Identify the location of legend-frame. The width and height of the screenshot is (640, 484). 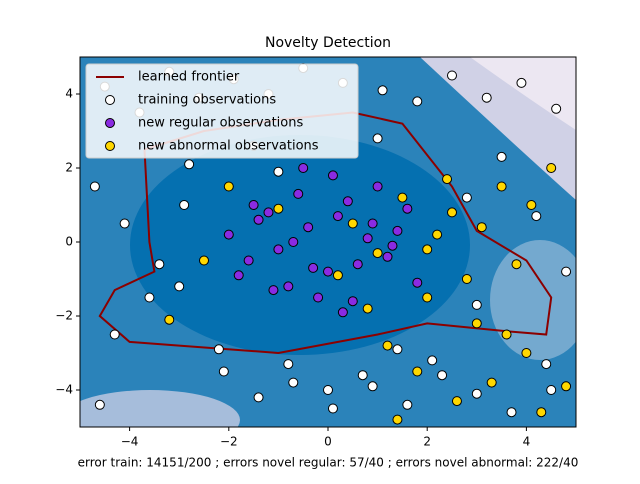
(222, 111).